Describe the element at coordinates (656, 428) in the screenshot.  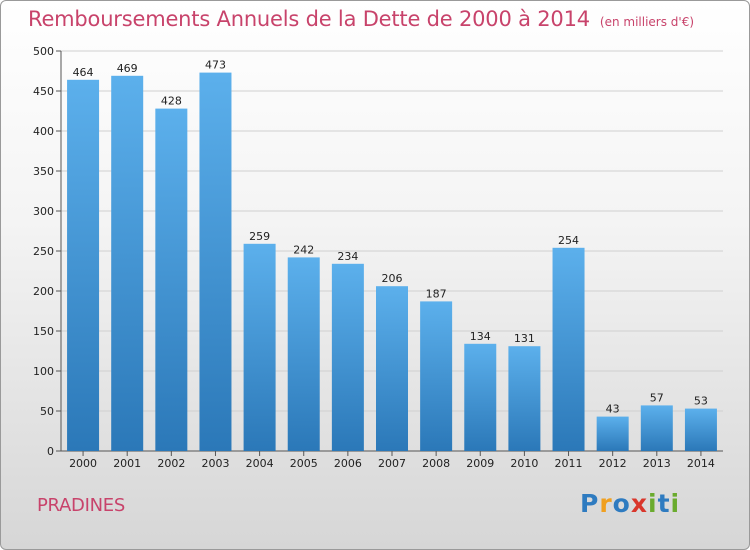
I see `bar-2013` at that location.